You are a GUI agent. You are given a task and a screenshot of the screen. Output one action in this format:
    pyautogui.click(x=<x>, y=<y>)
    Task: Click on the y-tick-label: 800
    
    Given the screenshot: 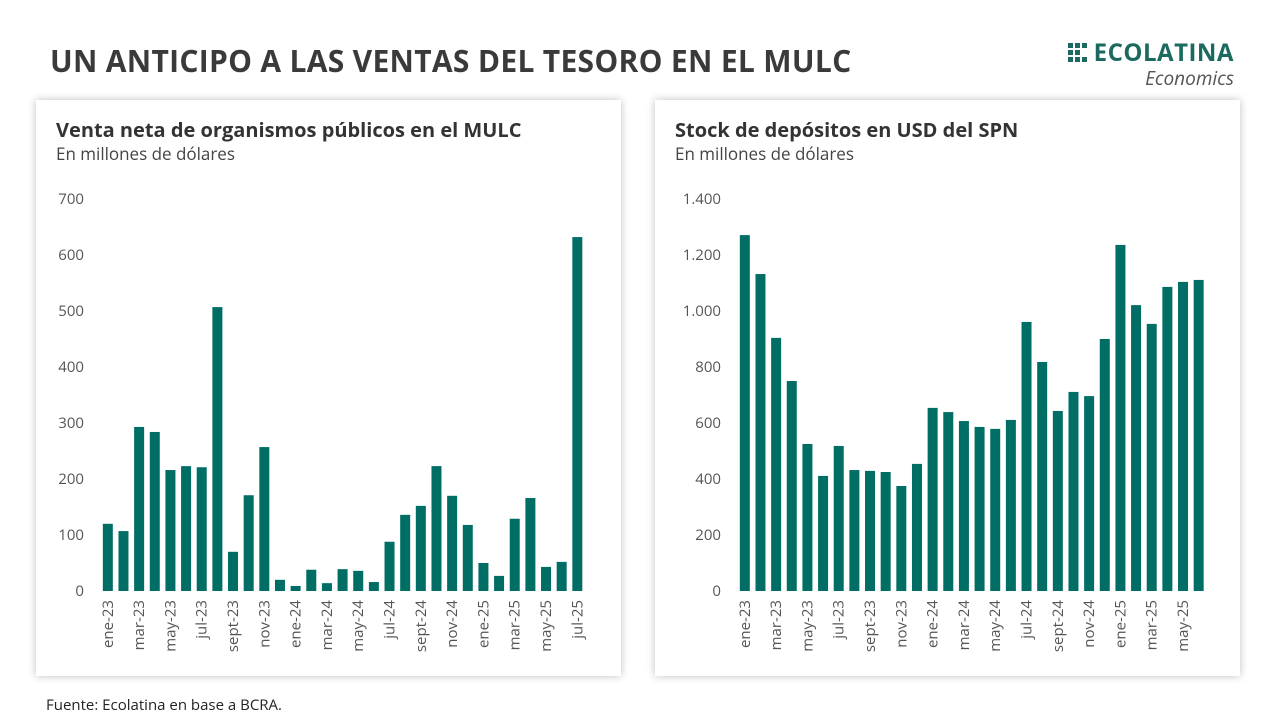 What is the action you would take?
    pyautogui.click(x=708, y=367)
    